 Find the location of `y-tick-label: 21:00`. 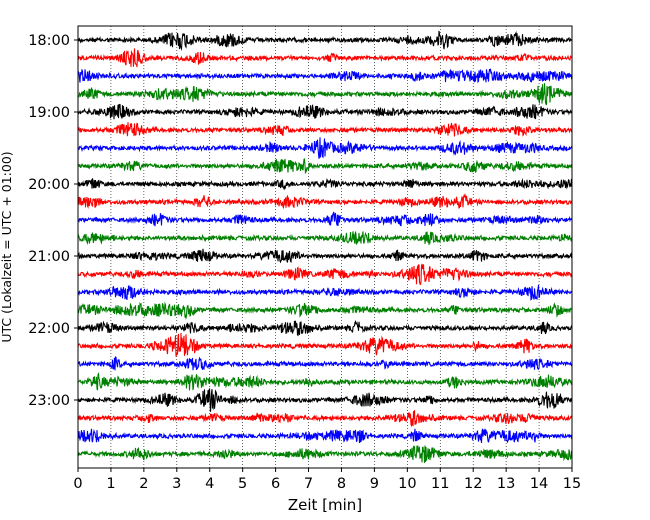

y-tick-label: 21:00 is located at coordinates (49, 257).